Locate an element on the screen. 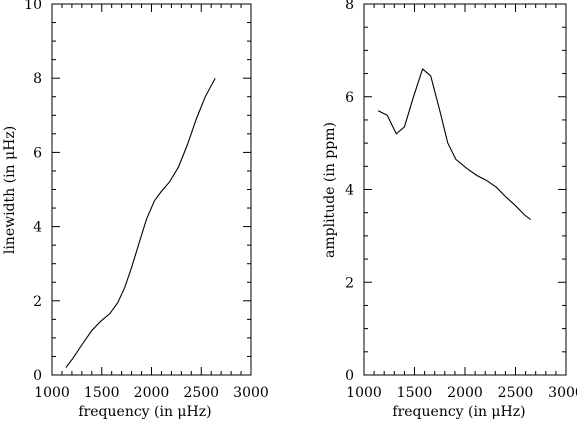 This screenshot has width=577, height=421. y-axis-title: amplitude (in ppm) is located at coordinates (330, 190).